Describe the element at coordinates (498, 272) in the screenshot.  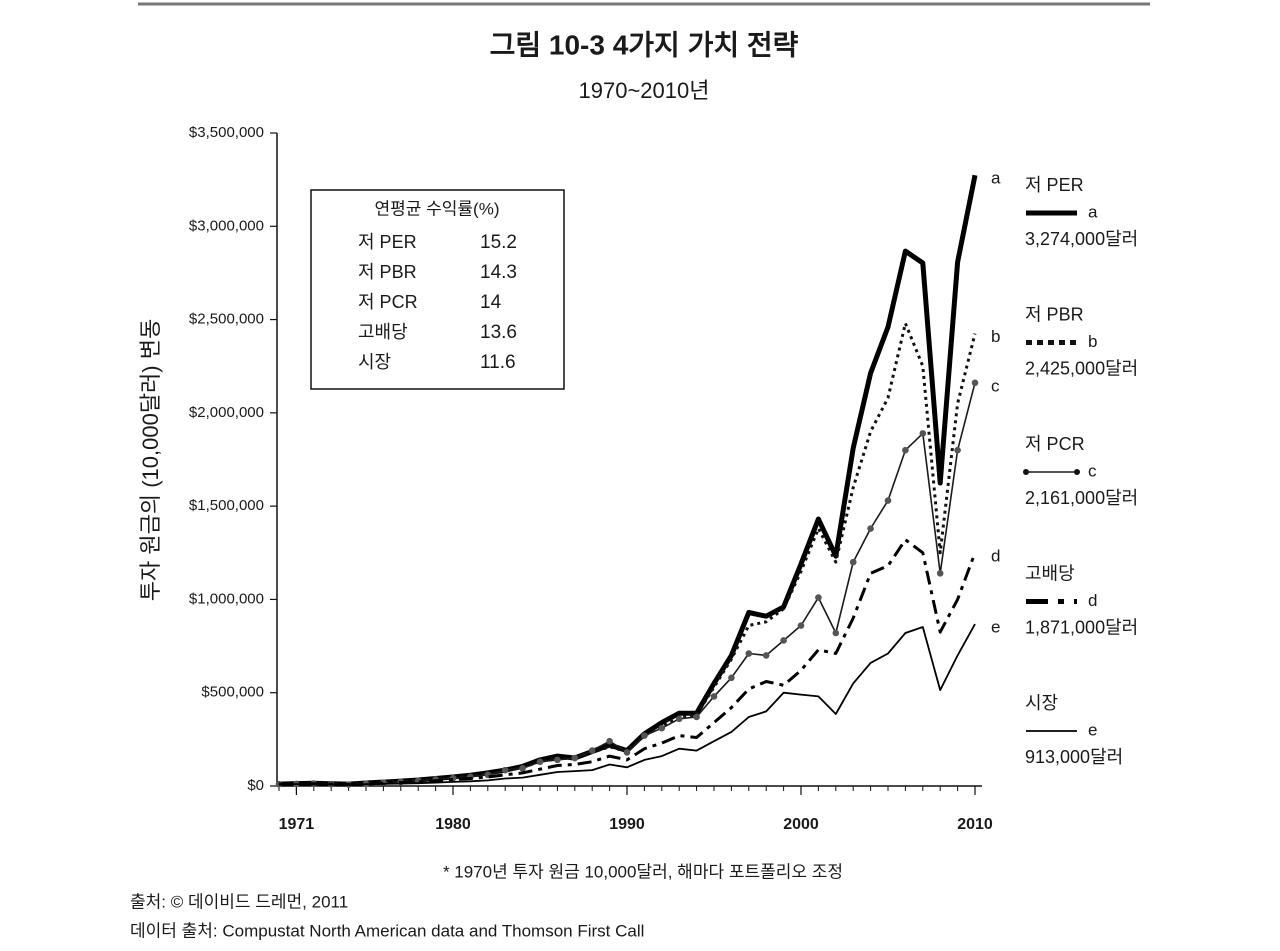
I see `returns-value: 14.3` at that location.